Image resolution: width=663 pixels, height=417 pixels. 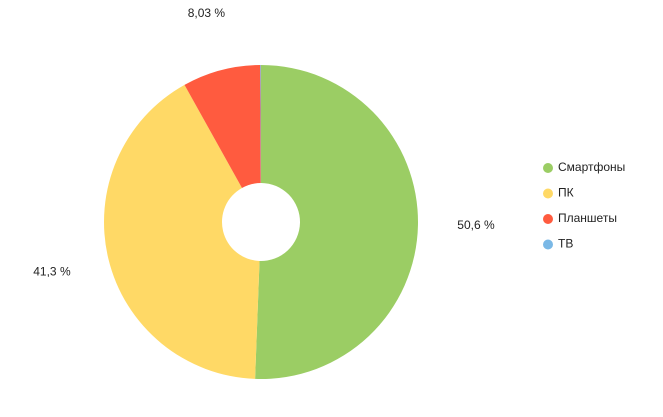 What do you see at coordinates (565, 244) in the screenshot?
I see `legend-label: ТВ` at bounding box center [565, 244].